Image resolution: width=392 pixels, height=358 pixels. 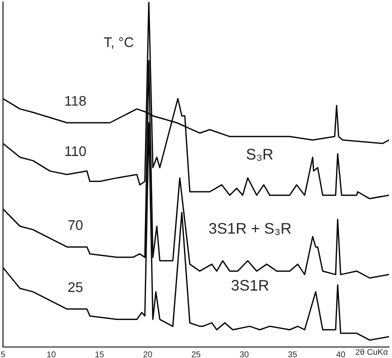 What do you see at coordinates (250, 285) in the screenshot?
I see `annotation: 3S1R` at bounding box center [250, 285].